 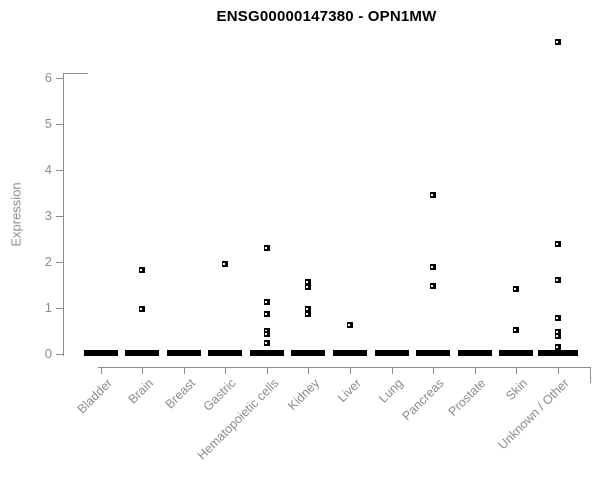 I want to click on x-axis-end-cap, so click(x=590, y=375).